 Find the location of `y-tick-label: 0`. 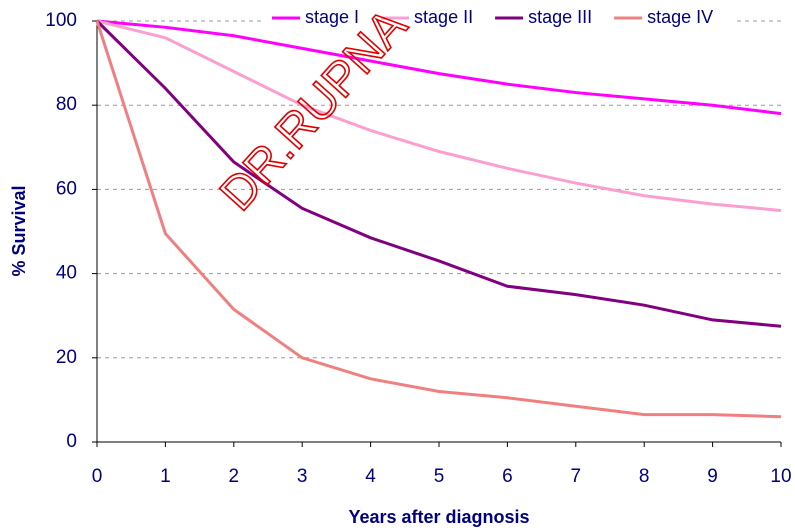

y-tick-label: 0 is located at coordinates (71, 441).